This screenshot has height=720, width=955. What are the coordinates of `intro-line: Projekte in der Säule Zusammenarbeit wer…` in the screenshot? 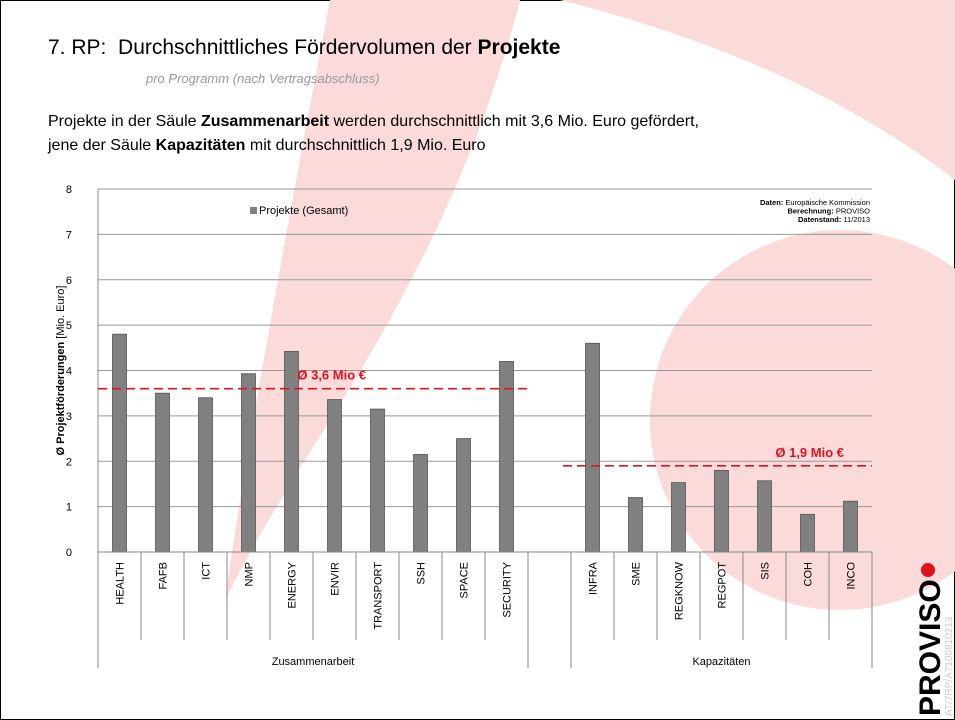 It's located at (373, 121).